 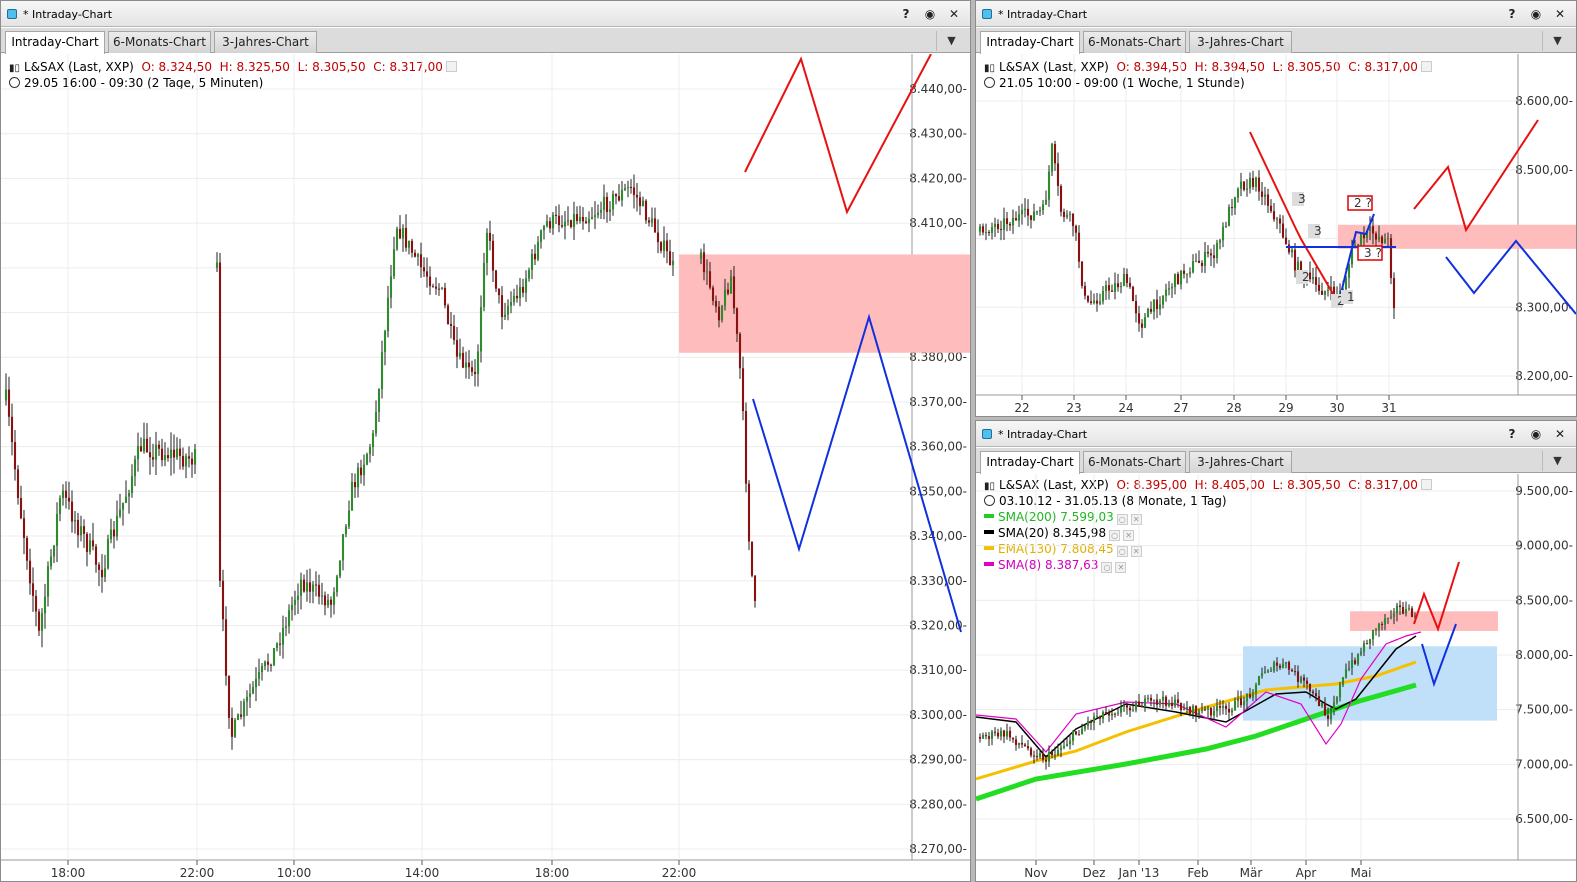 What do you see at coordinates (990, 486) in the screenshot?
I see `bars-icon: ▮▯` at bounding box center [990, 486].